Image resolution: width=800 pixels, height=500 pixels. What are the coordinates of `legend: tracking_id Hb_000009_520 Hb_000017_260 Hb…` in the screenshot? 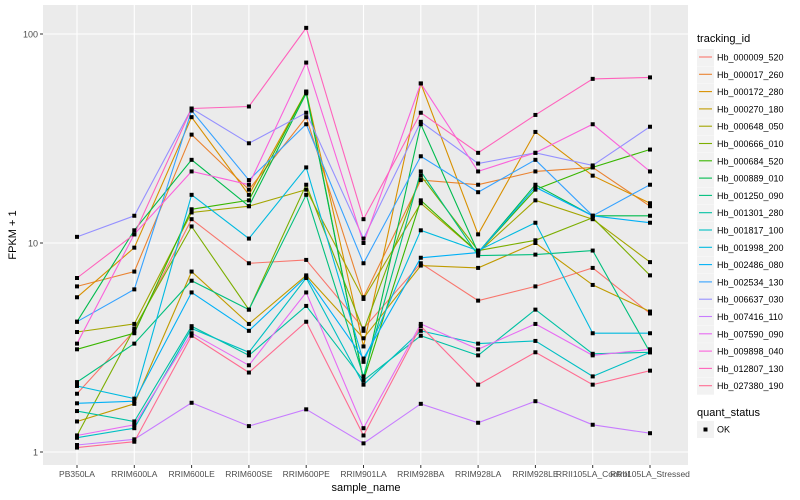 It's located at (740, 235).